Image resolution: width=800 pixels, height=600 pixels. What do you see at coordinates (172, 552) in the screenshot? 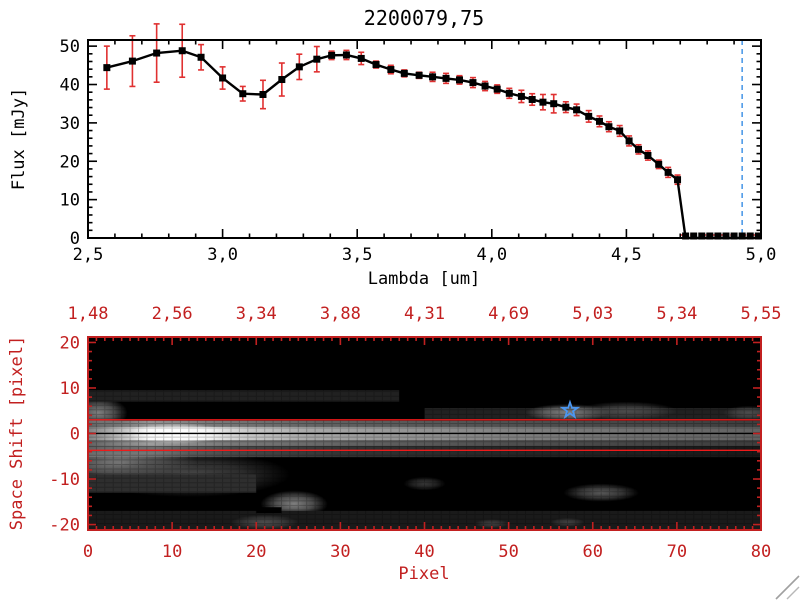
I see `pixel-tick-label: 10` at bounding box center [172, 552].